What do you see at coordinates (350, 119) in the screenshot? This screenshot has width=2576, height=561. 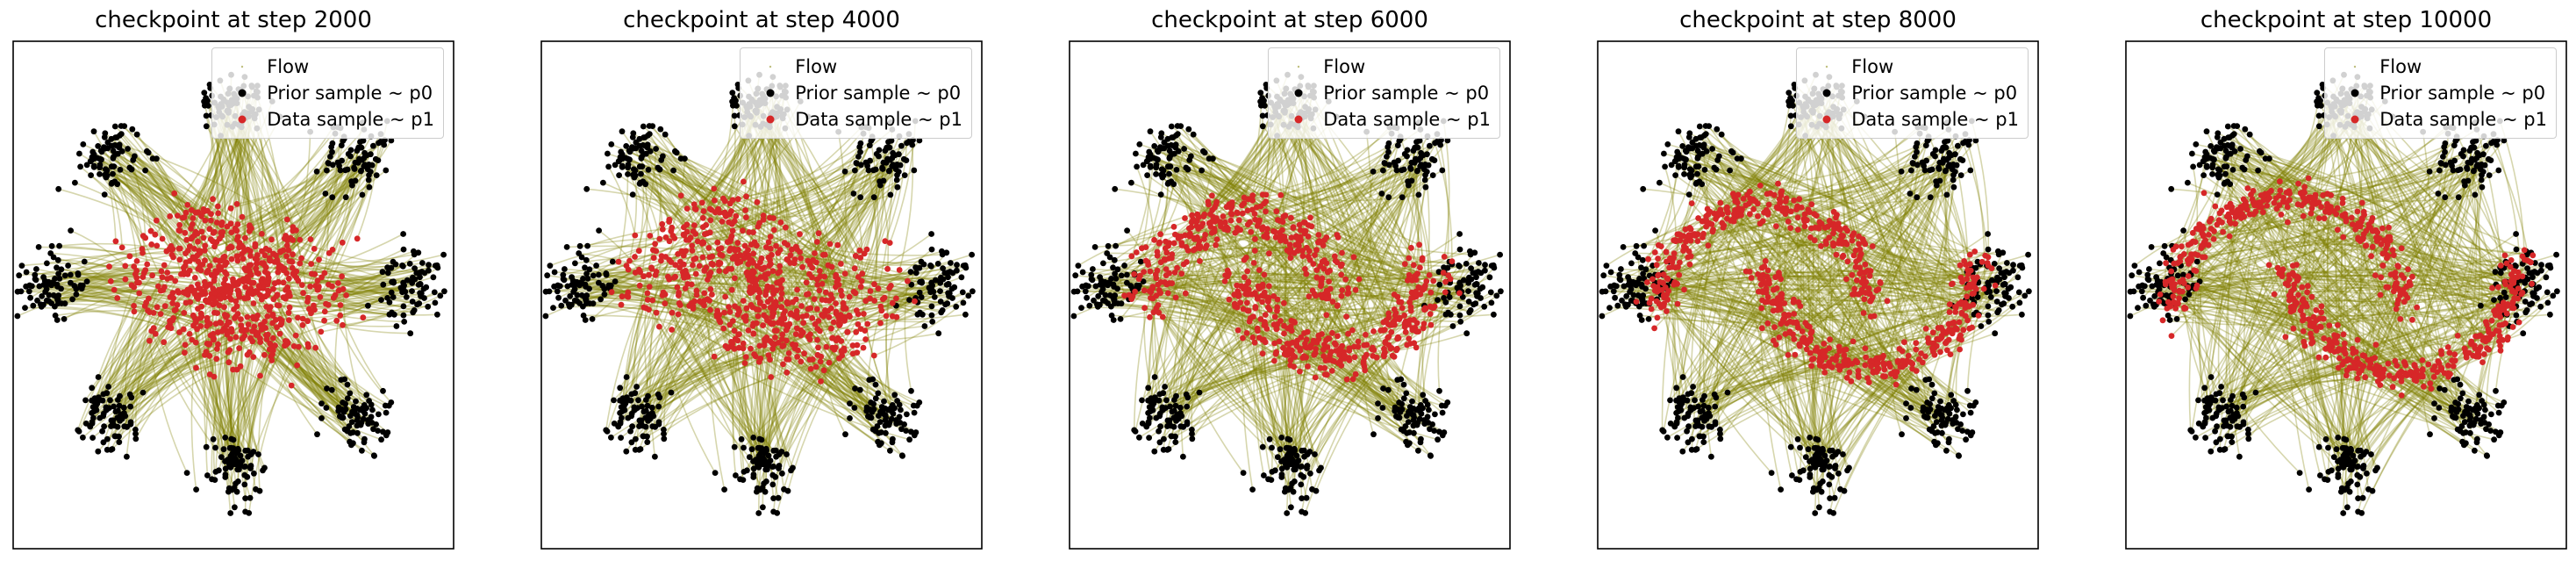 I see `legend-label: Data sample ~ p1` at bounding box center [350, 119].